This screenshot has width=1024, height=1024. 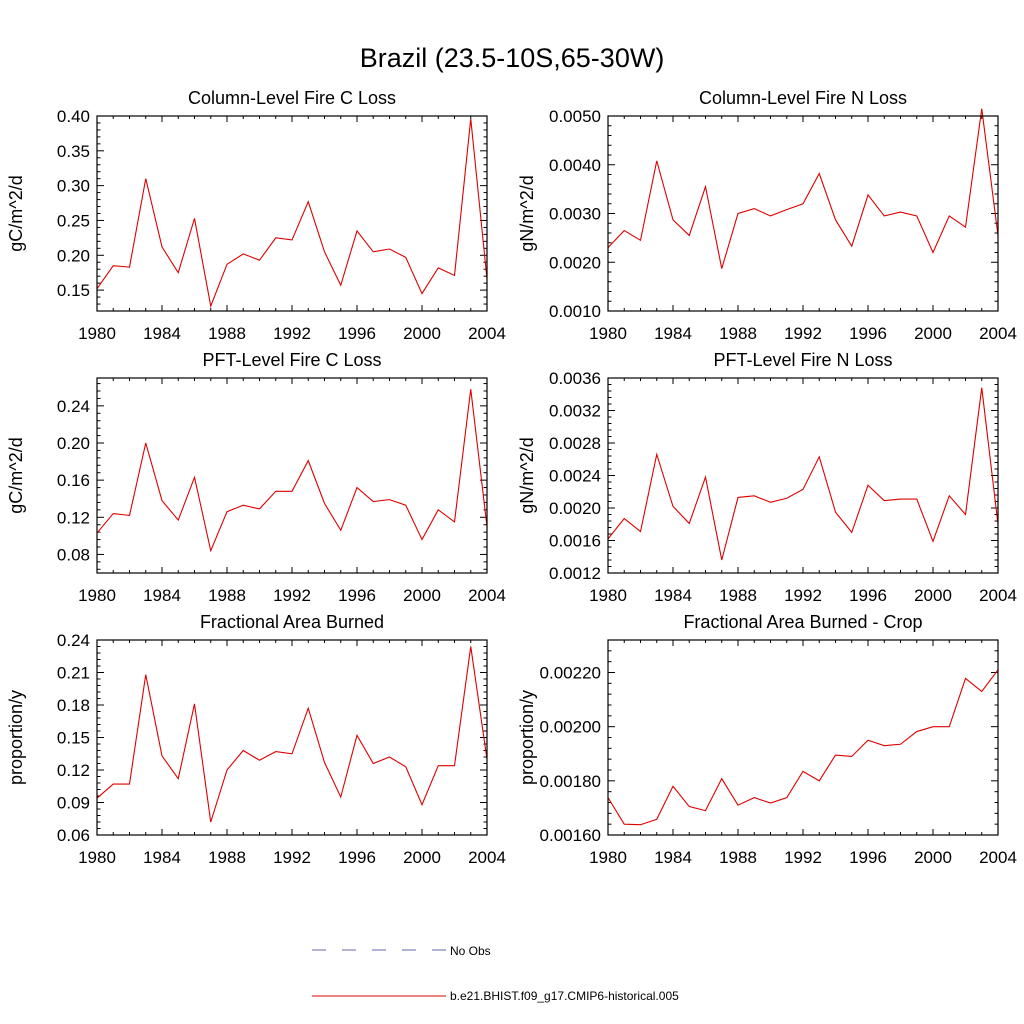 What do you see at coordinates (292, 98) in the screenshot?
I see `panel-title: Column-Level Fire C Loss` at bounding box center [292, 98].